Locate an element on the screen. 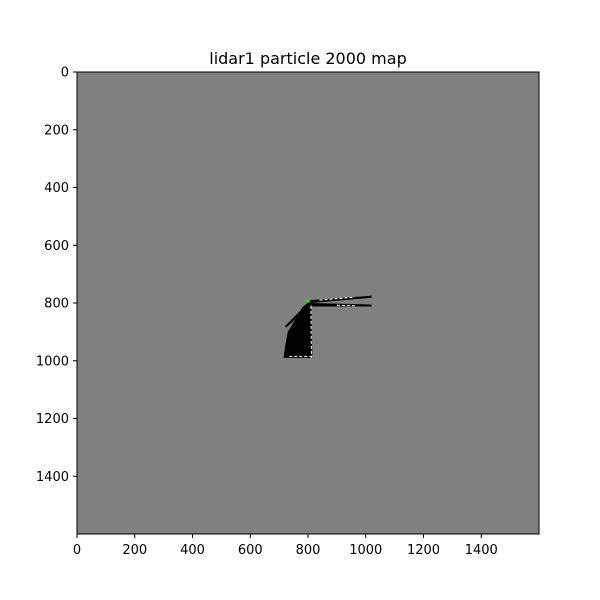  x-tick-label: 1200 is located at coordinates (423, 550).